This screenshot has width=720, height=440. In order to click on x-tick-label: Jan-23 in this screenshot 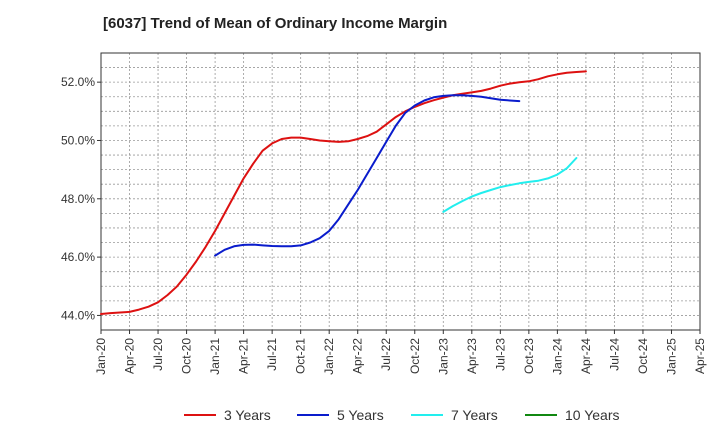, I will do `click(443, 356)`.